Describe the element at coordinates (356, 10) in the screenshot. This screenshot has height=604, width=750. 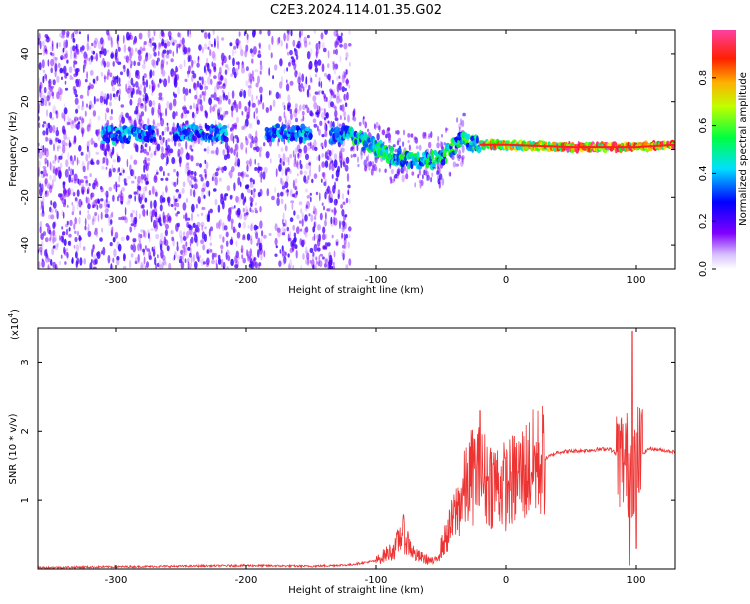
I see `figure-title: C2E3.2024.114.01.35.G02` at that location.